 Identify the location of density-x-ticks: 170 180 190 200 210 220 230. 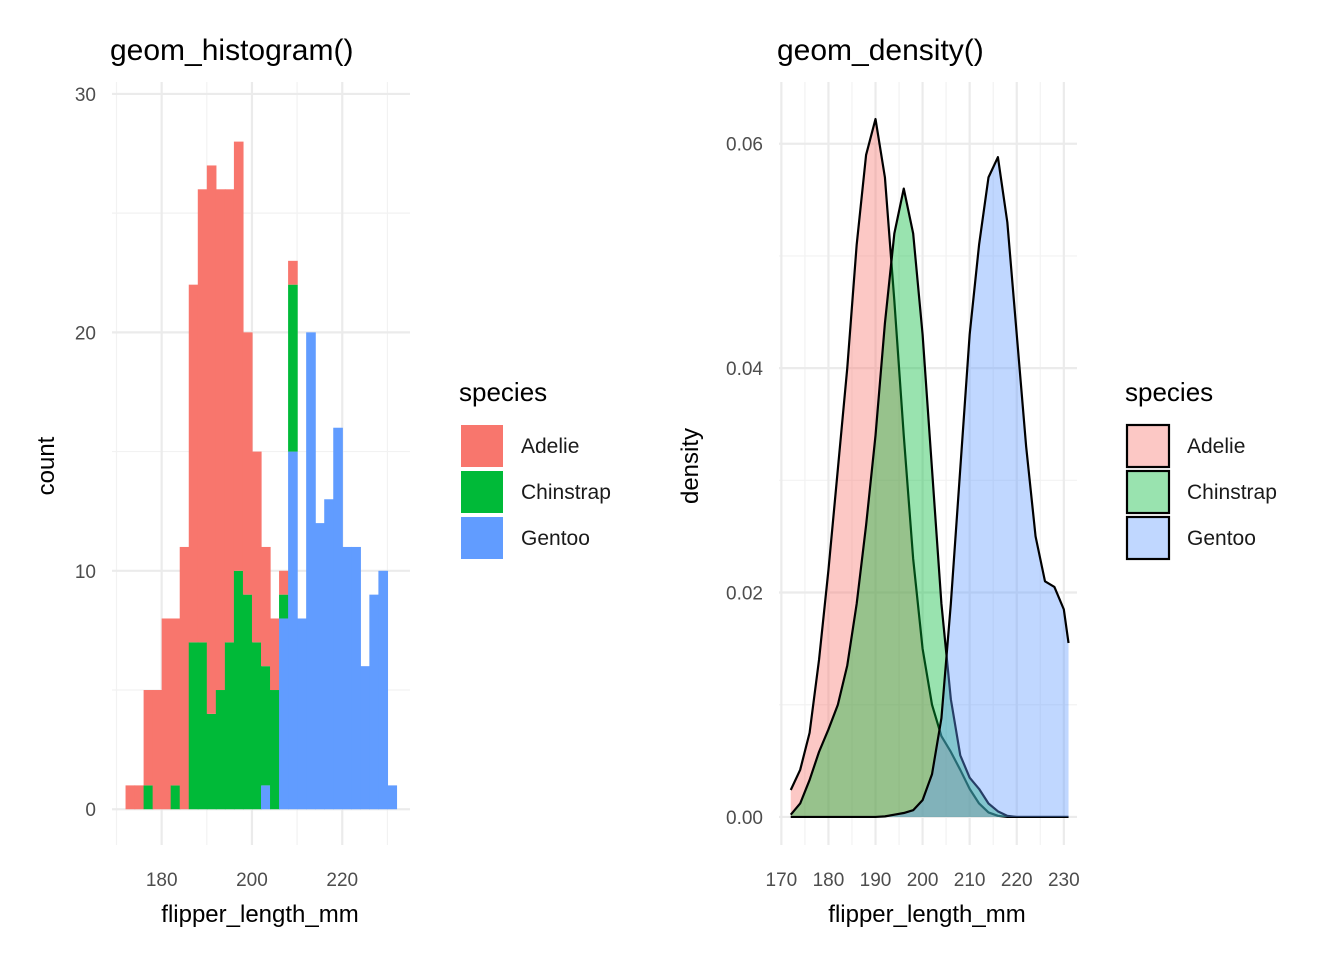
(923, 880).